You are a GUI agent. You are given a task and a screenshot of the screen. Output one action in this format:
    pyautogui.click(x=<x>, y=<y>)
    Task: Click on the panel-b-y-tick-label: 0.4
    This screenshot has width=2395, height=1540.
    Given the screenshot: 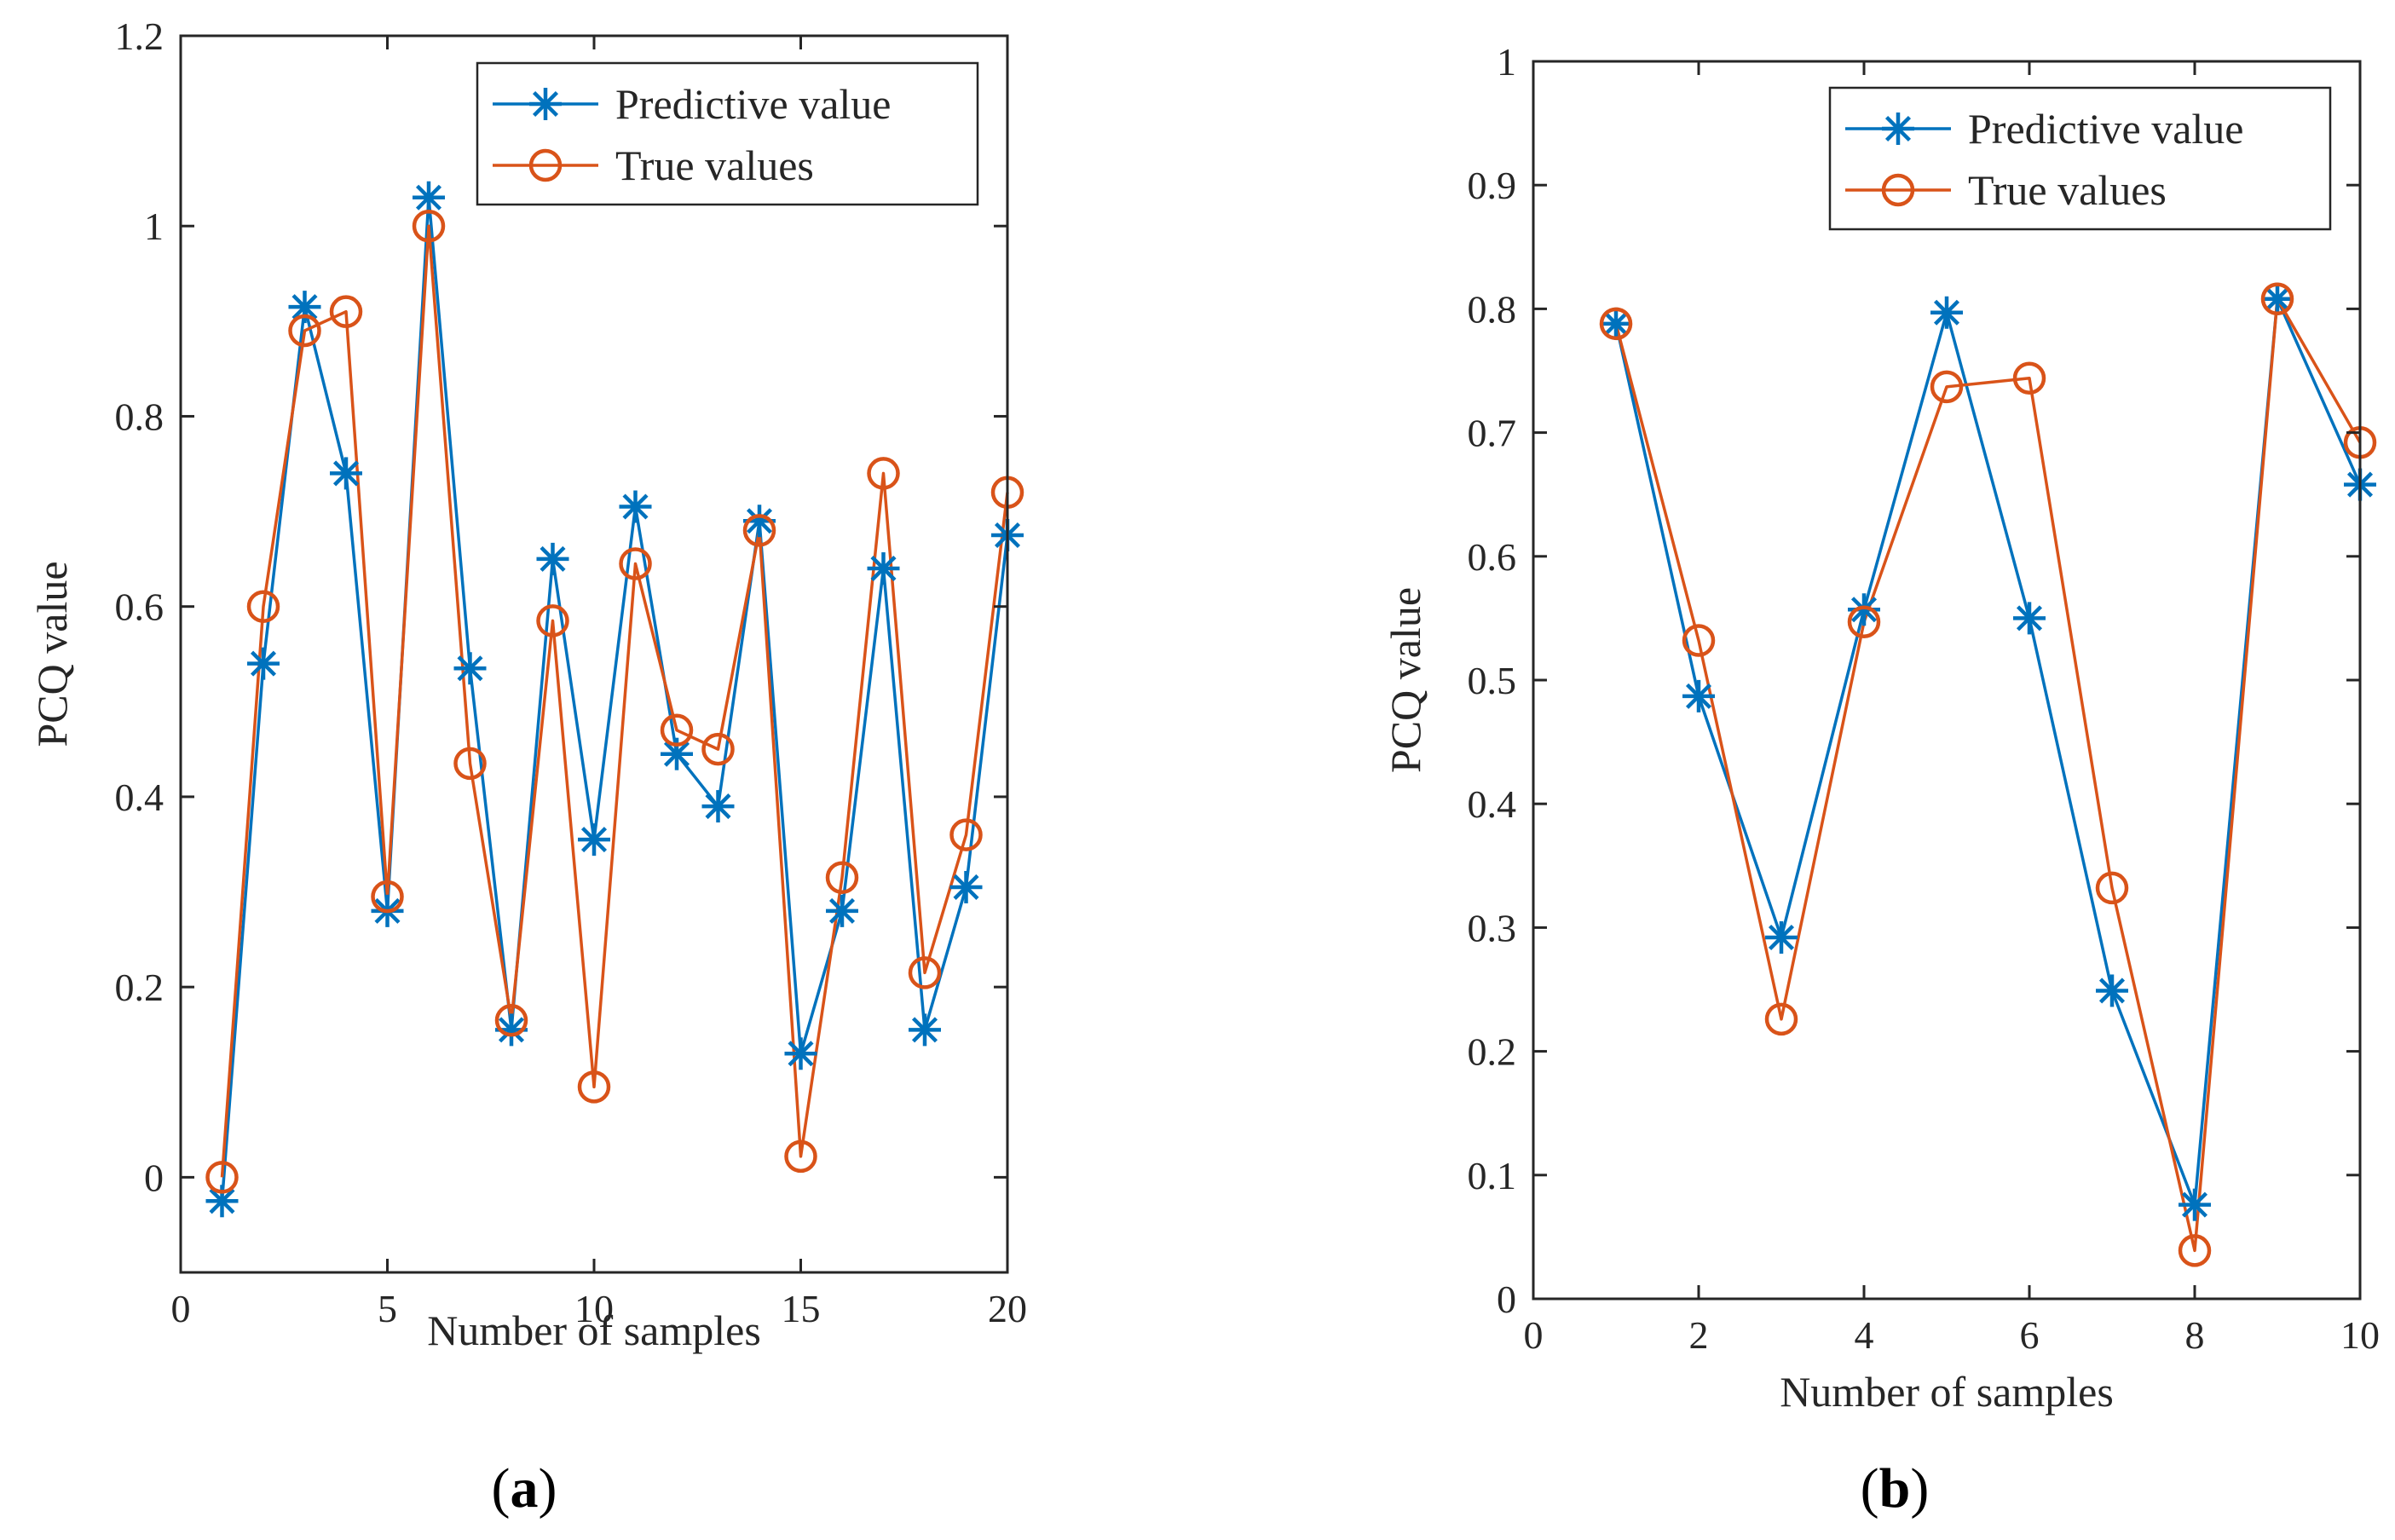 What is the action you would take?
    pyautogui.click(x=1492, y=804)
    